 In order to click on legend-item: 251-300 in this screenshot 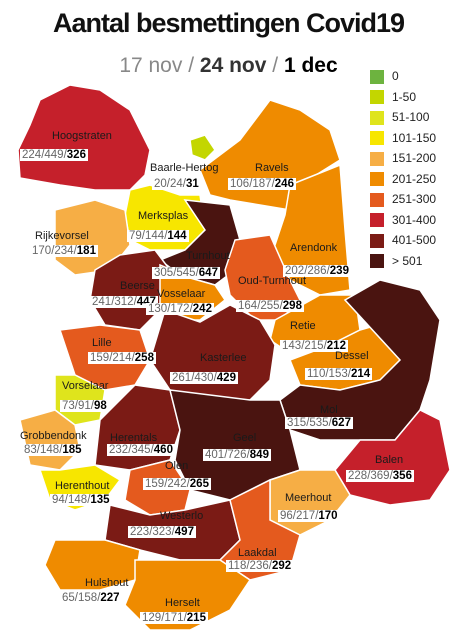, I will do `click(403, 199)`.